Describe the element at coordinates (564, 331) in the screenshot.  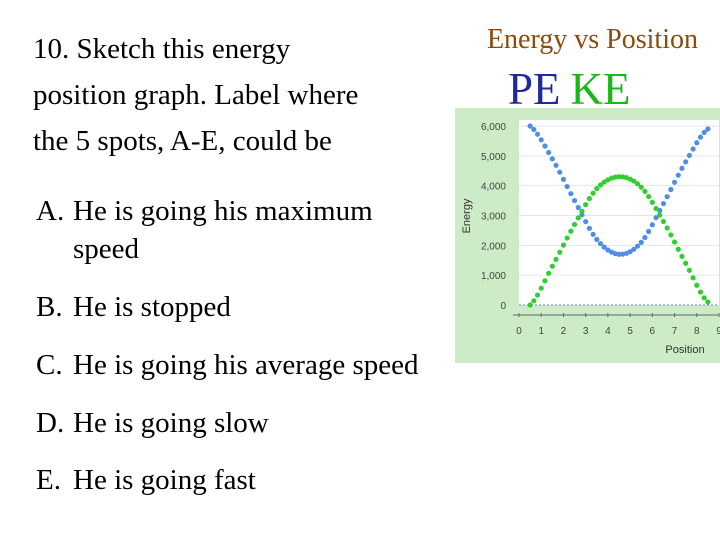
I see `x-tick-label: 2` at that location.